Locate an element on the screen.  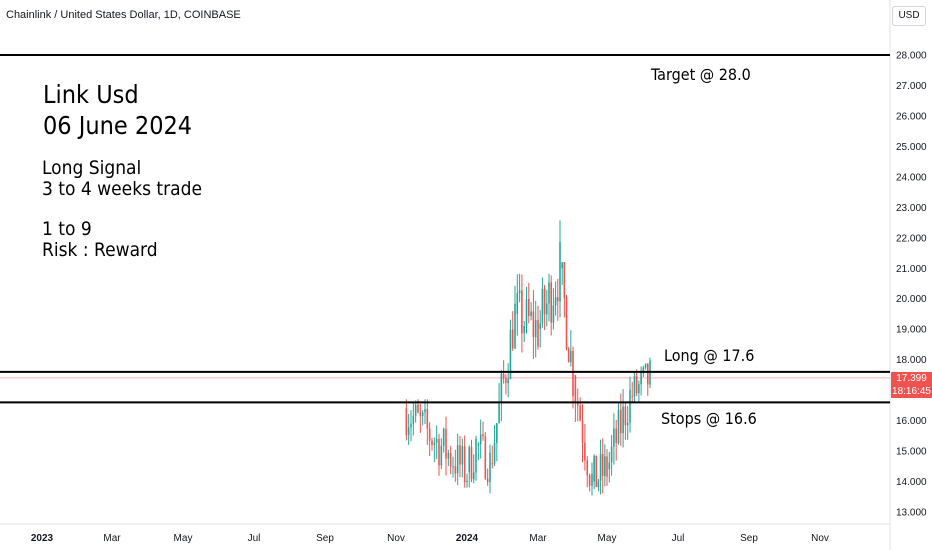
annotation-ratio: 1 to 9 is located at coordinates (67, 229).